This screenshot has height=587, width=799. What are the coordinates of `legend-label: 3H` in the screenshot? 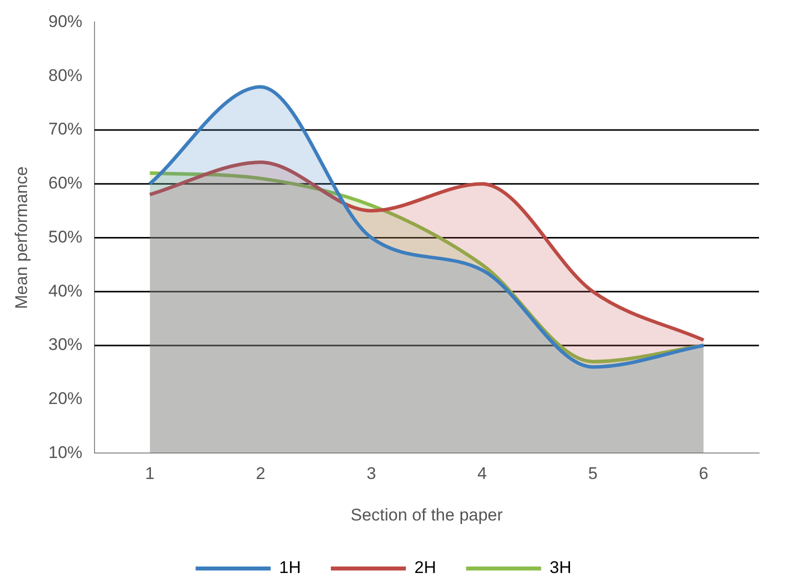 It's located at (561, 568).